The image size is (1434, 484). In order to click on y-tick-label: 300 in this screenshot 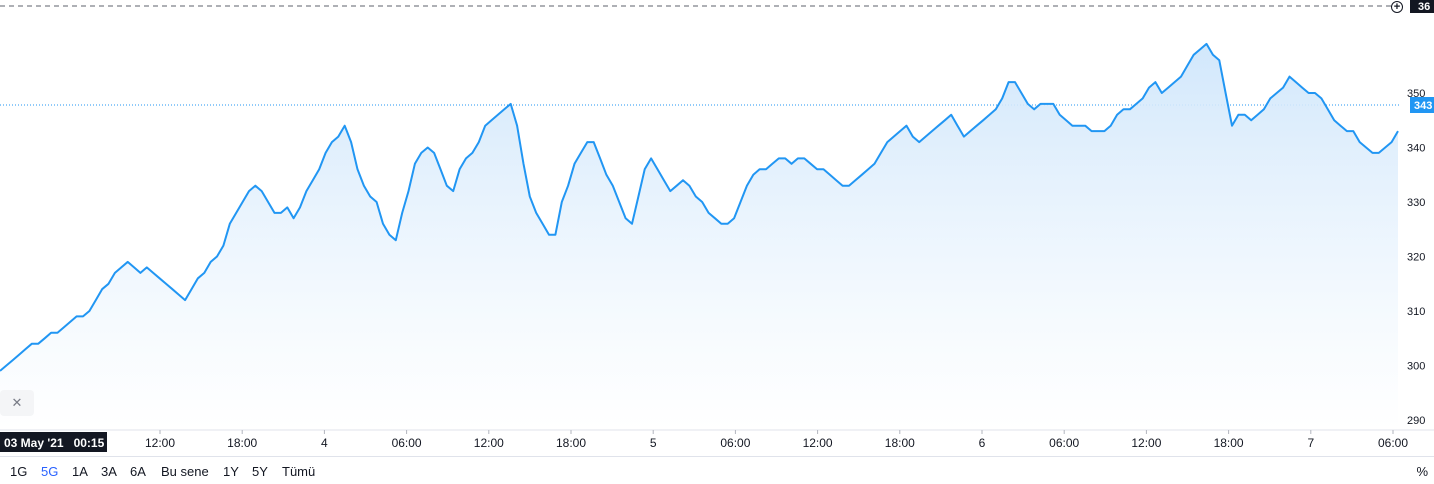, I will do `click(1416, 367)`.